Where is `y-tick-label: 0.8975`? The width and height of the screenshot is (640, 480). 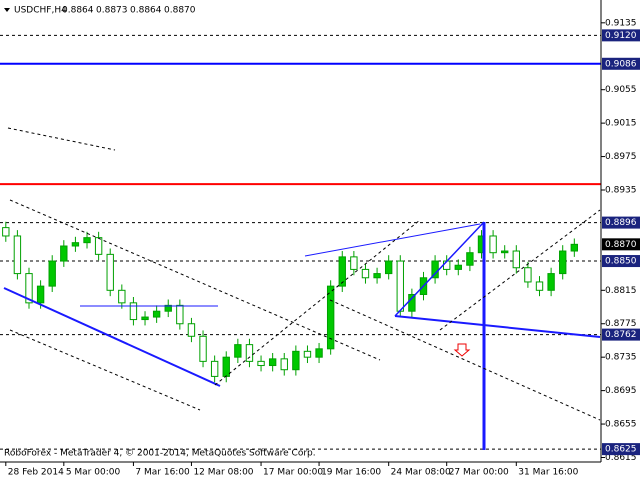
y-tick-label: 0.8975 is located at coordinates (621, 157).